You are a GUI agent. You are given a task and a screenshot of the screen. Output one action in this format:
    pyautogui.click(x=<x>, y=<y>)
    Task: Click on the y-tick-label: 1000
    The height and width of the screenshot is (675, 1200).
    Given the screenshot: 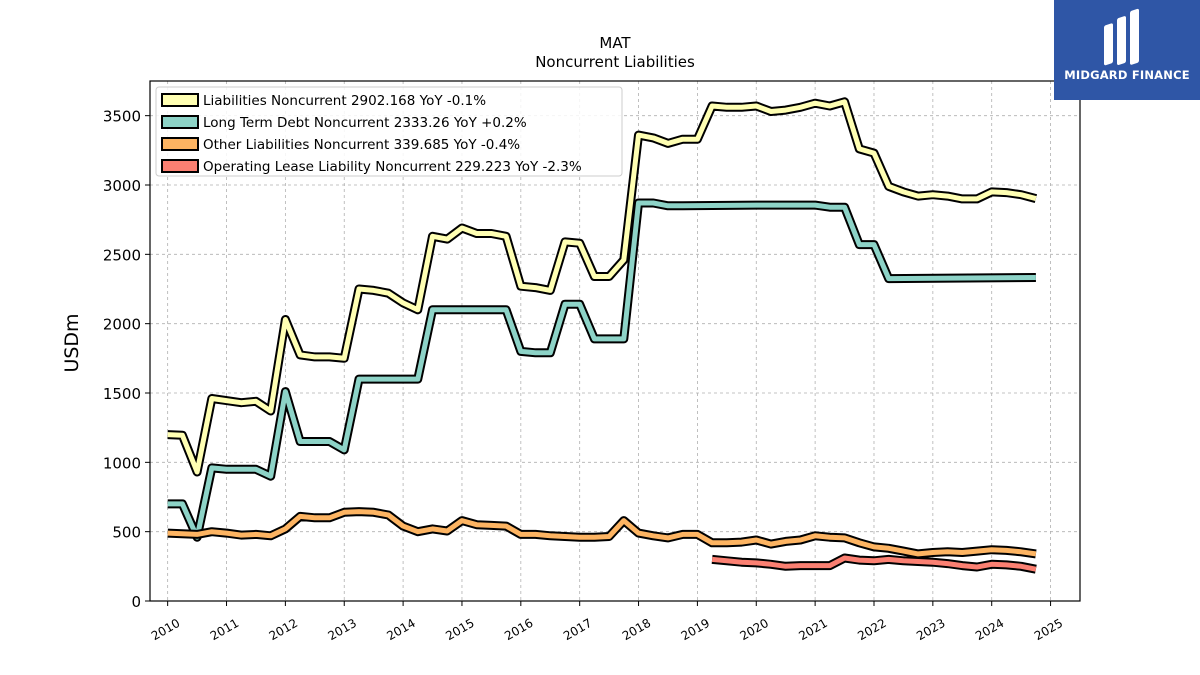 What is the action you would take?
    pyautogui.click(x=122, y=463)
    